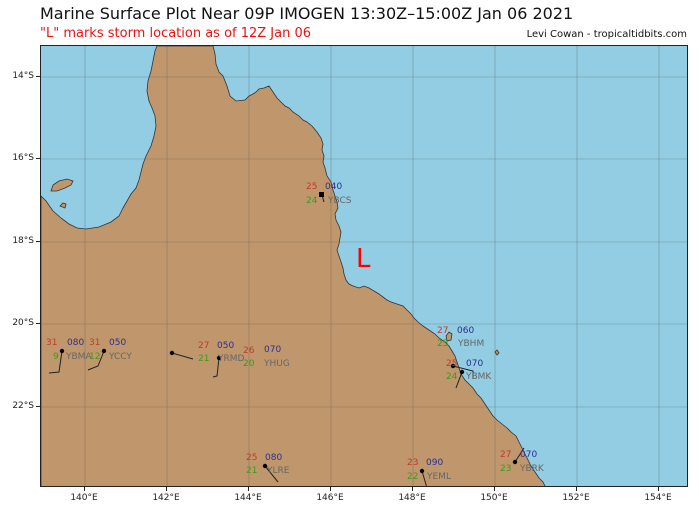  What do you see at coordinates (52, 343) in the screenshot?
I see `station-ybma-temp: 31` at bounding box center [52, 343].